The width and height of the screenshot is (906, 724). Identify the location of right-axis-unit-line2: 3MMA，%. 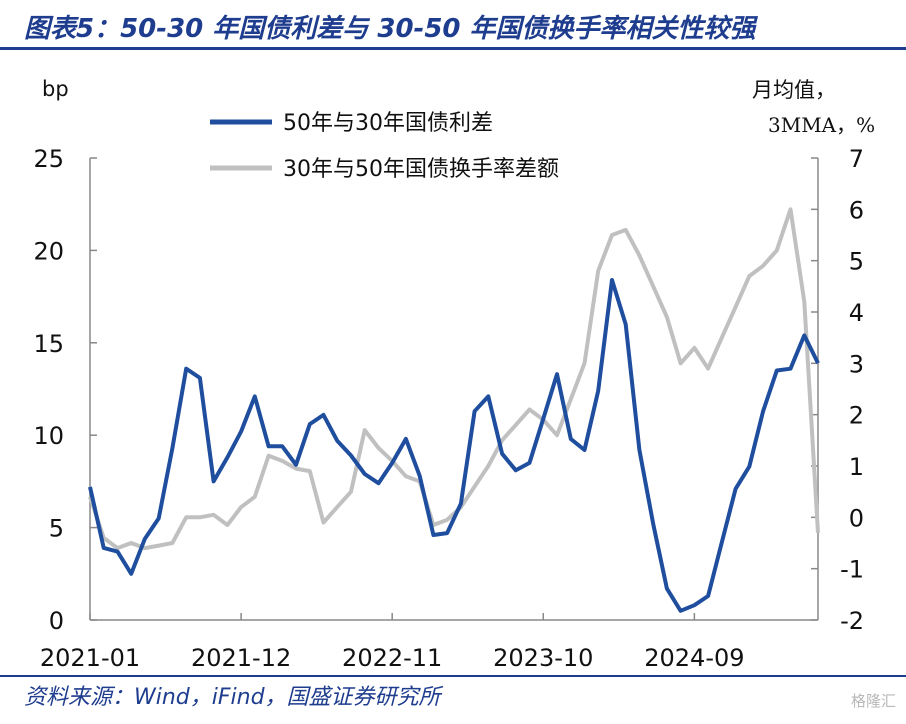
(821, 125).